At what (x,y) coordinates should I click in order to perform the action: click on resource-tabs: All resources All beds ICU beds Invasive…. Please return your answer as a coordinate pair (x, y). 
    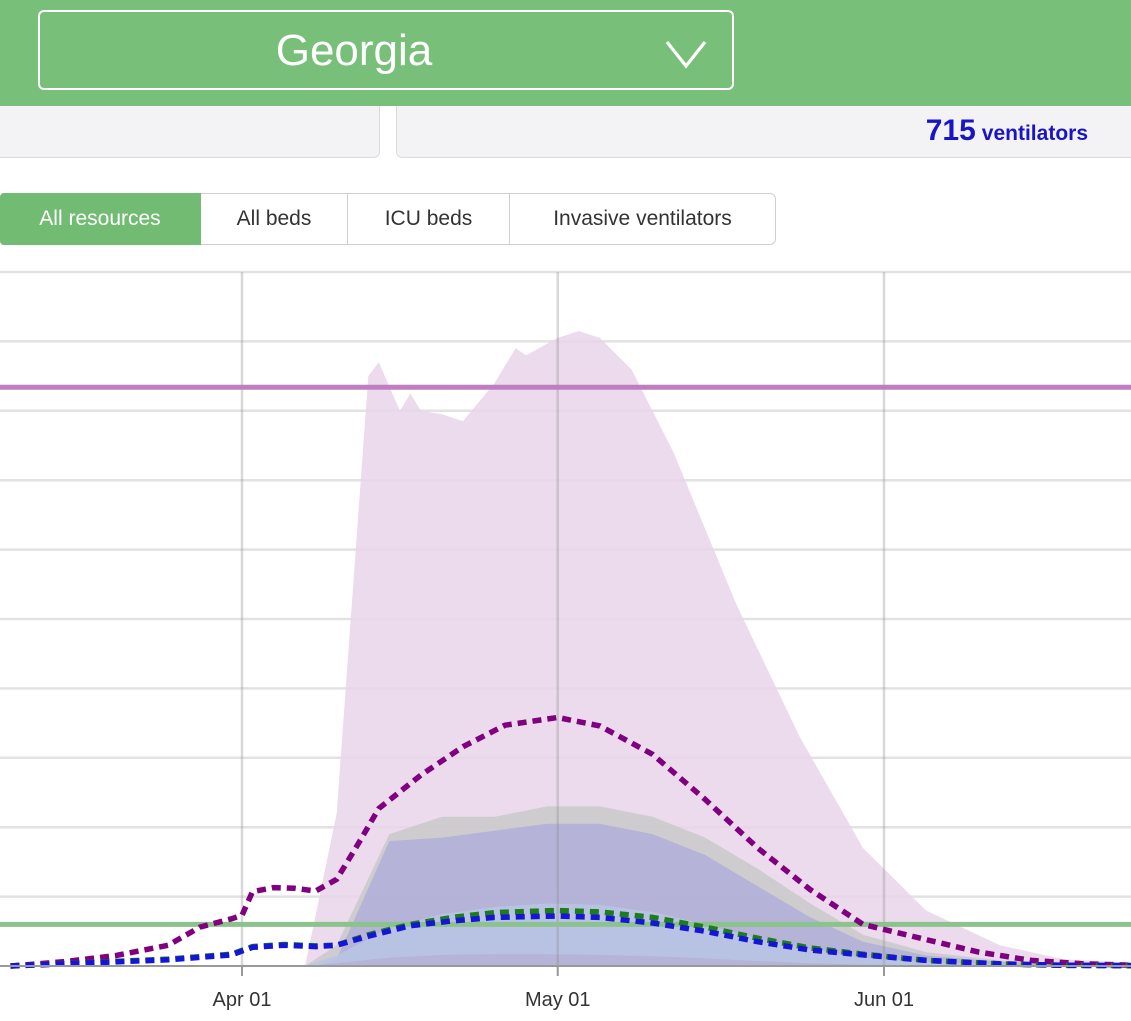
    Looking at the image, I should click on (388, 219).